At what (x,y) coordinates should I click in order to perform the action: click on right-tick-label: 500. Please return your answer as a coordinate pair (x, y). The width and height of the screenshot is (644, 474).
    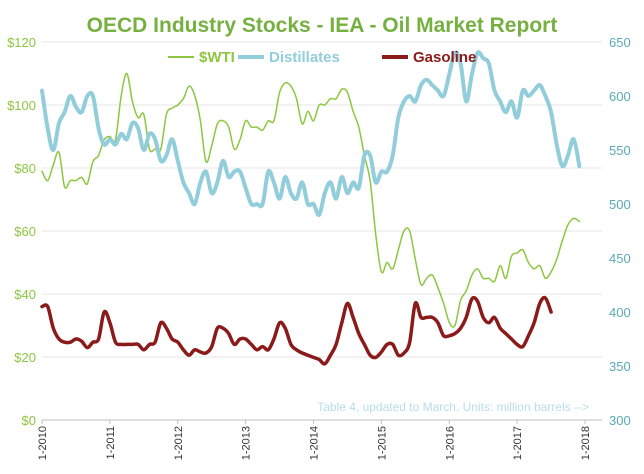
    Looking at the image, I should click on (620, 204).